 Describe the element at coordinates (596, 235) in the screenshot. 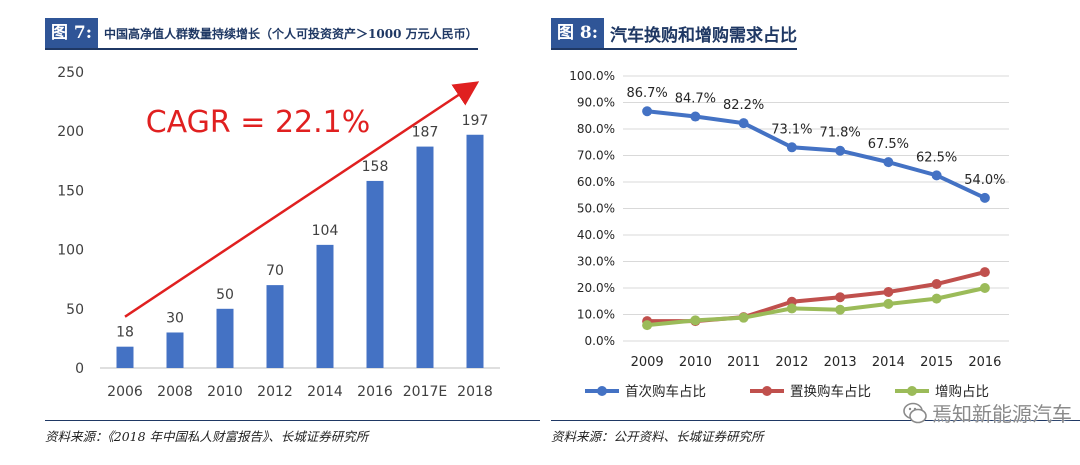

I see `y-tick-label: 40.0%` at that location.